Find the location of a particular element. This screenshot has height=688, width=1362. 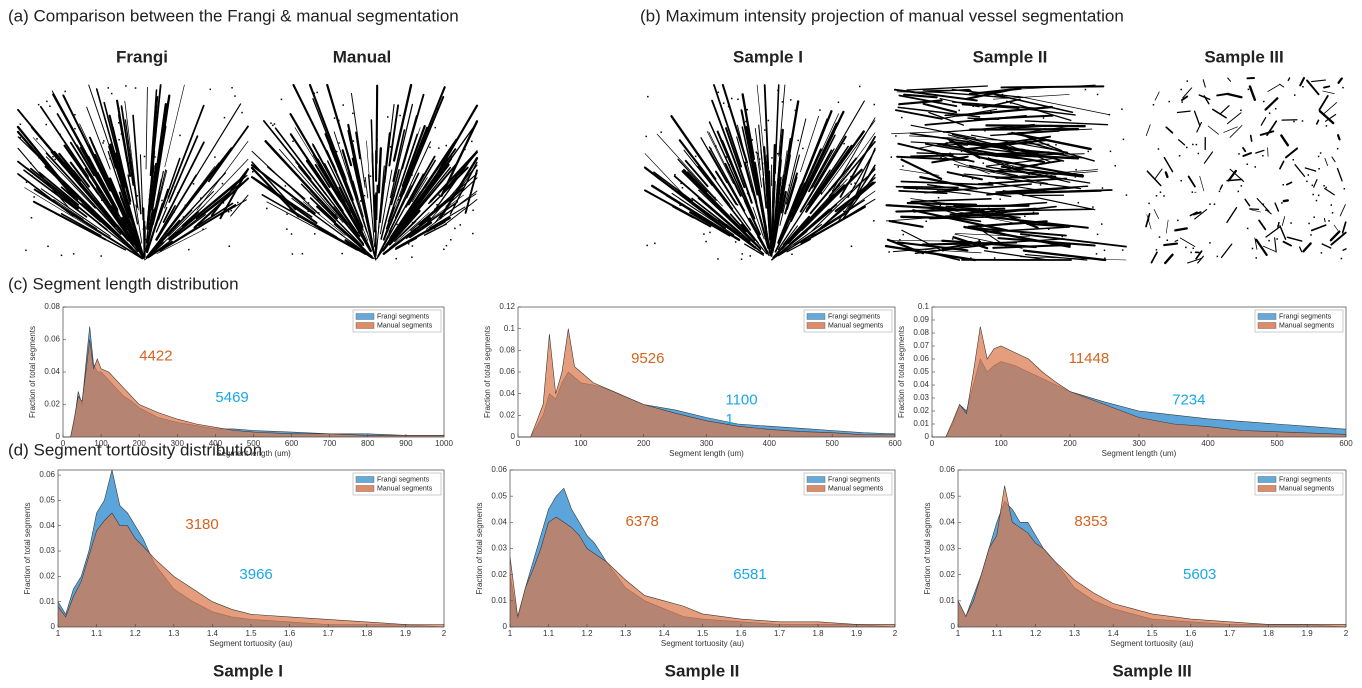

y-tick-label: 0.06 is located at coordinates (499, 469).